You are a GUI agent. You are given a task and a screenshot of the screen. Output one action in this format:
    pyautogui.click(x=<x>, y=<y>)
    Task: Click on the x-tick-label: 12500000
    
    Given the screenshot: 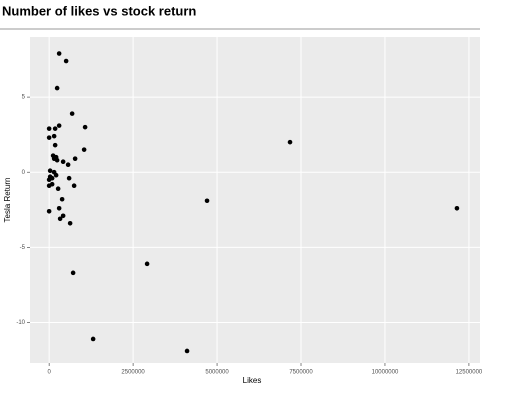 What is the action you would take?
    pyautogui.click(x=469, y=373)
    